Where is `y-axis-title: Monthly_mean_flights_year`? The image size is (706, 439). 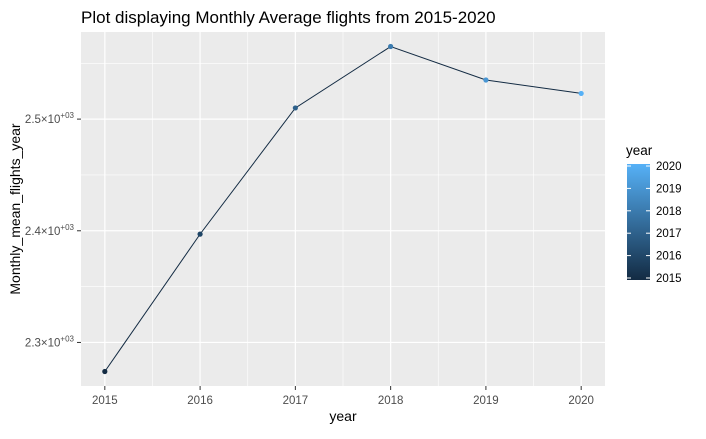 y-axis-title: Monthly_mean_flights_year is located at coordinates (15, 209).